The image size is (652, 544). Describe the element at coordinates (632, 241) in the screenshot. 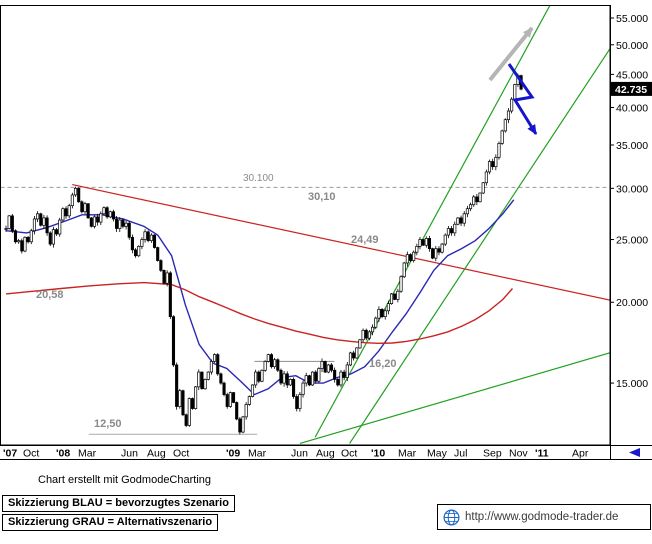

I see `y-axis-label: 25.000` at that location.